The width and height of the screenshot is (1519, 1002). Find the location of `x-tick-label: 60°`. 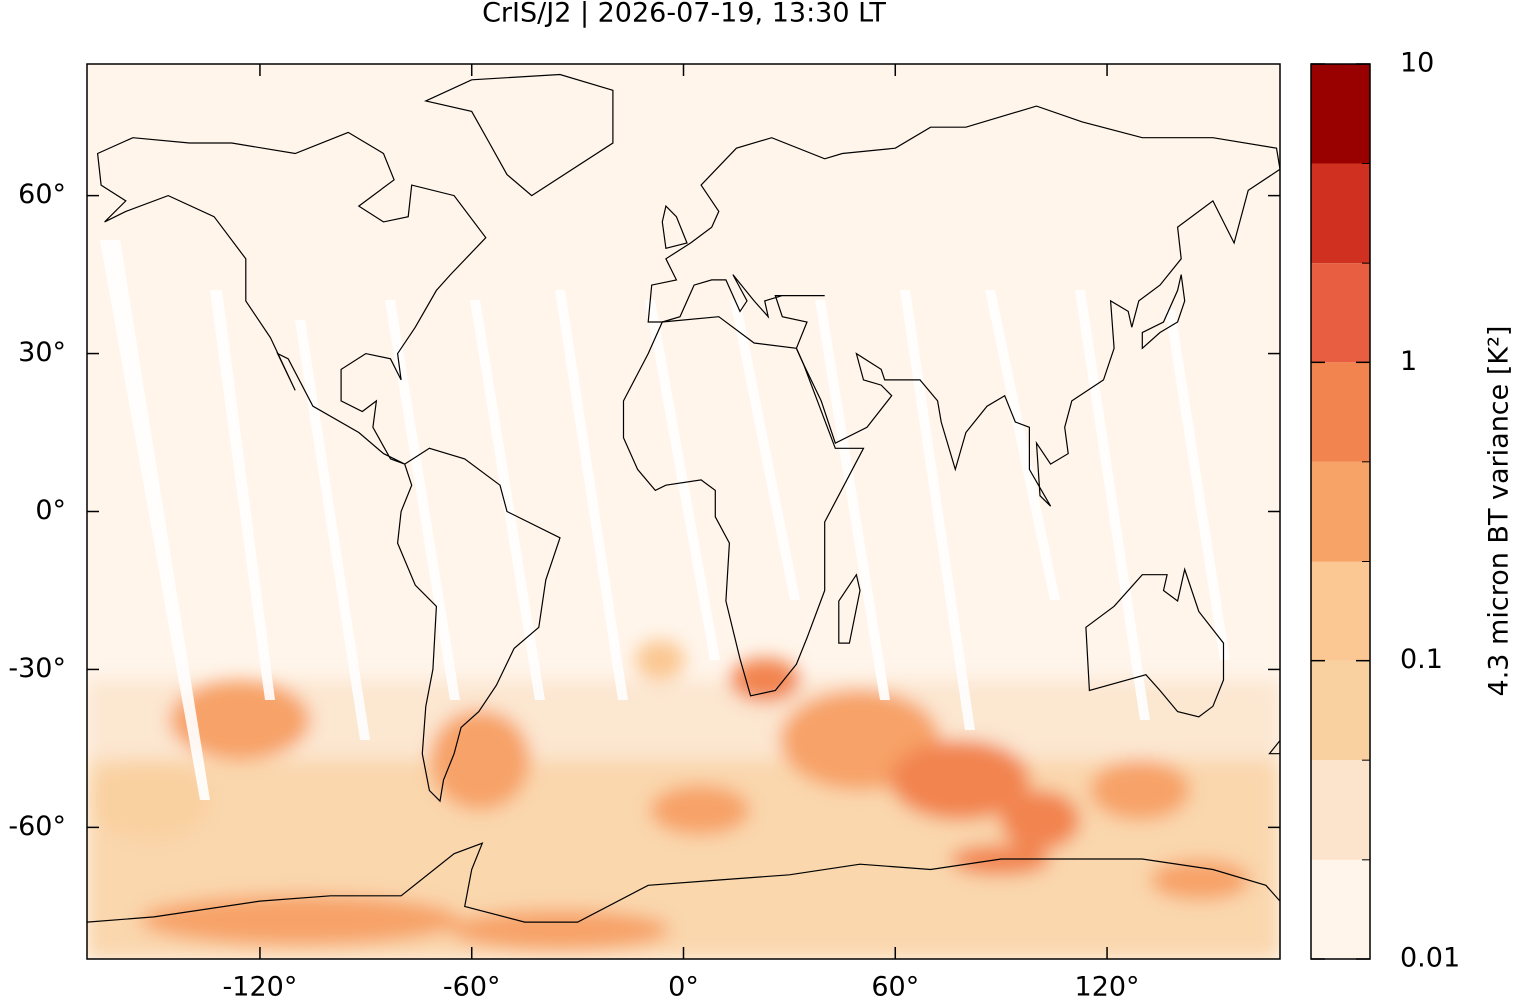

x-tick-label: 60° is located at coordinates (895, 987).